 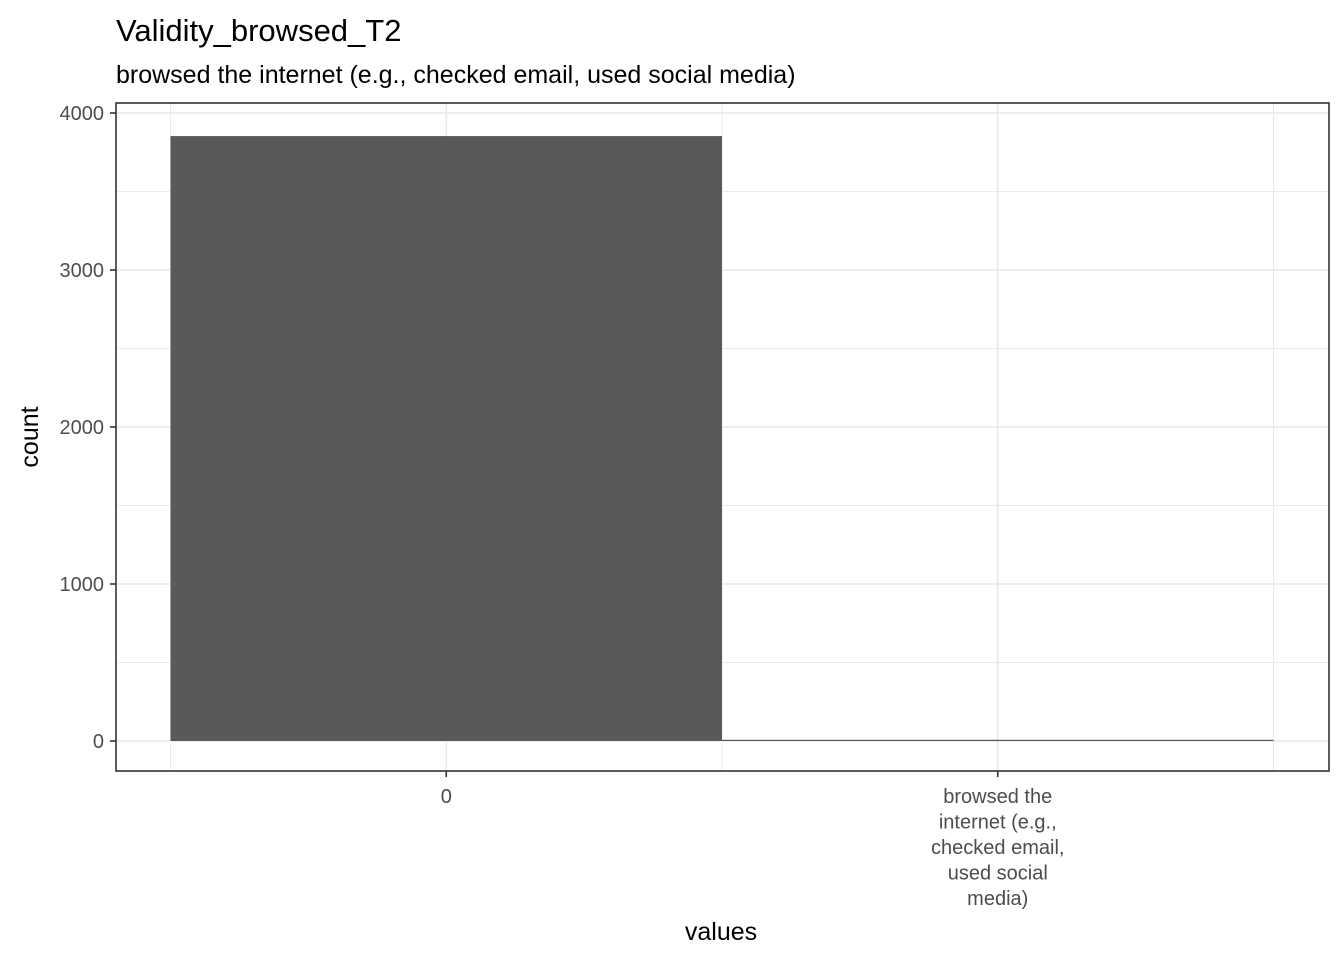 What do you see at coordinates (82, 114) in the screenshot?
I see `y-tick-label: 4000` at bounding box center [82, 114].